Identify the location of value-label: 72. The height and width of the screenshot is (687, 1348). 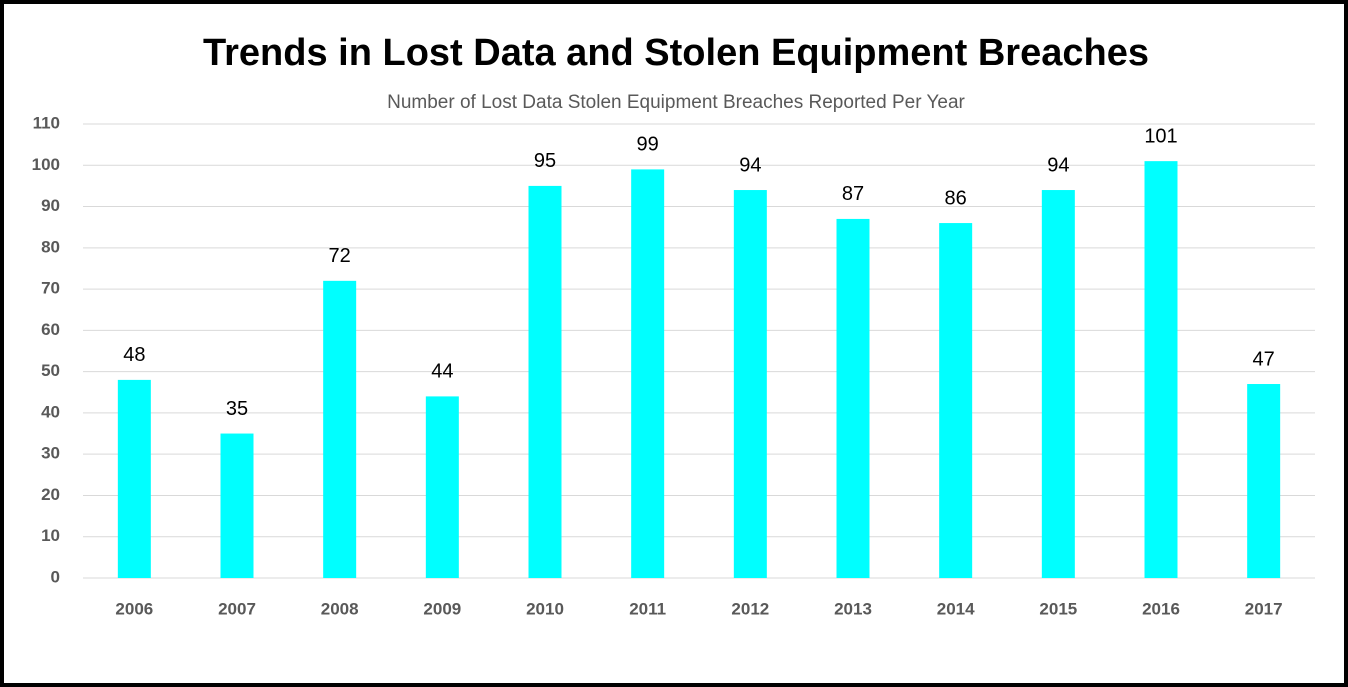
(340, 256).